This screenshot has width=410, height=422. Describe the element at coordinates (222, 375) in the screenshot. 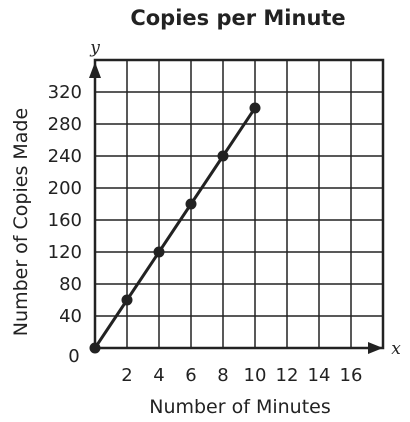

I see `x-tick-label: 8` at that location.